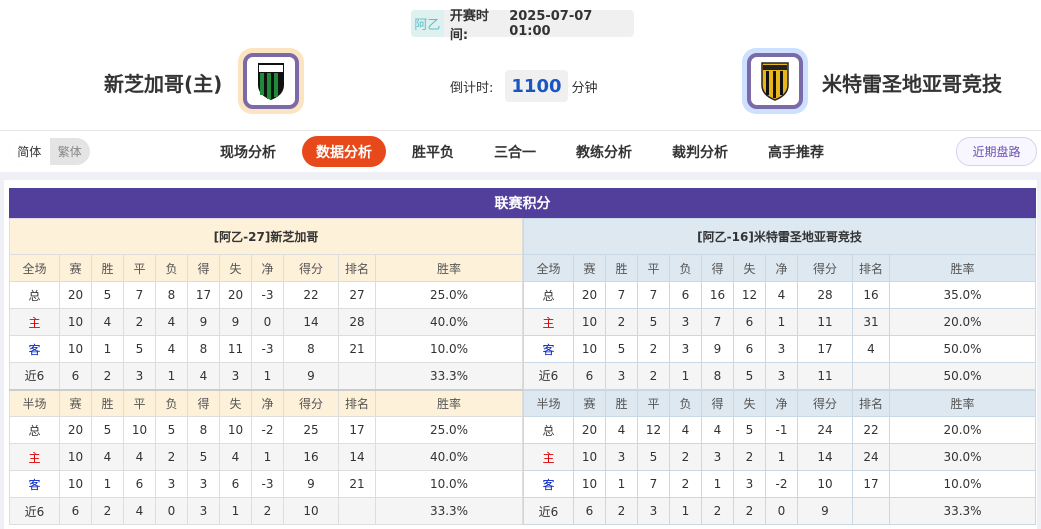 The width and height of the screenshot is (1041, 529). Describe the element at coordinates (717, 268) in the screenshot. I see `column-header: 得` at that location.